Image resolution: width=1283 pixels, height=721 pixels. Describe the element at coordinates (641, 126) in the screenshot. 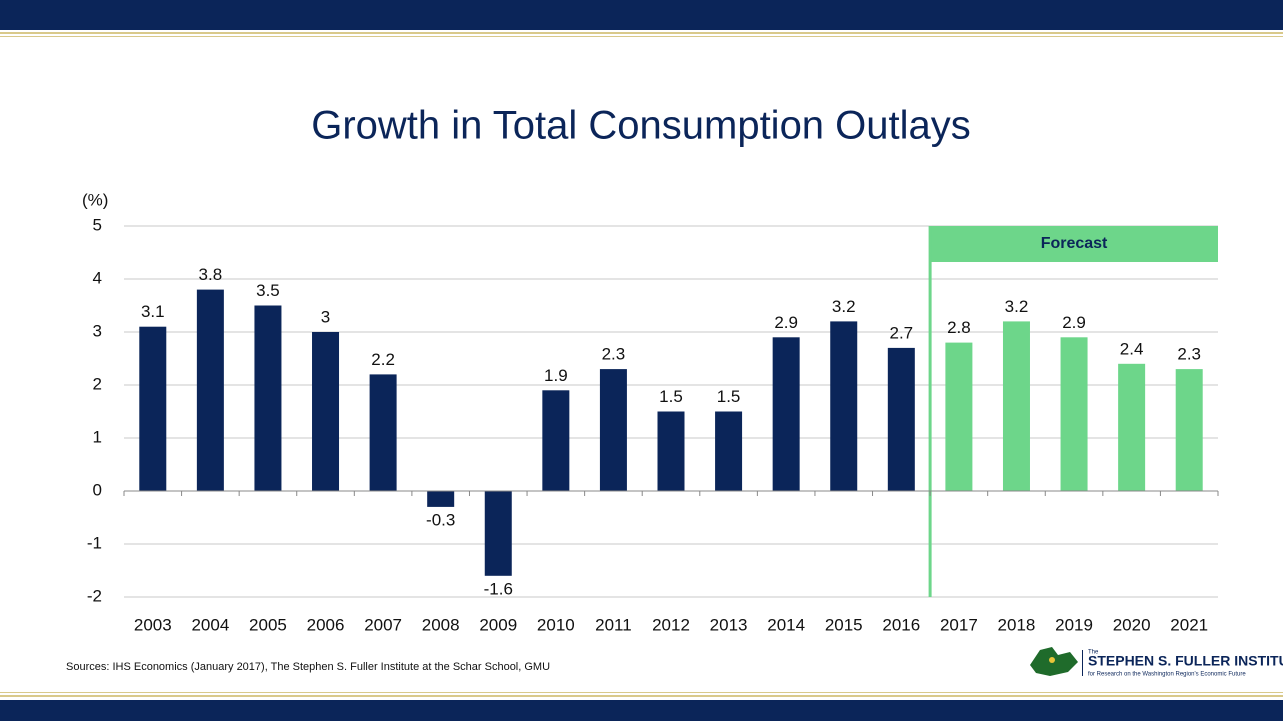

I see `chart-title: Growth in Total Consumption Outlays` at that location.